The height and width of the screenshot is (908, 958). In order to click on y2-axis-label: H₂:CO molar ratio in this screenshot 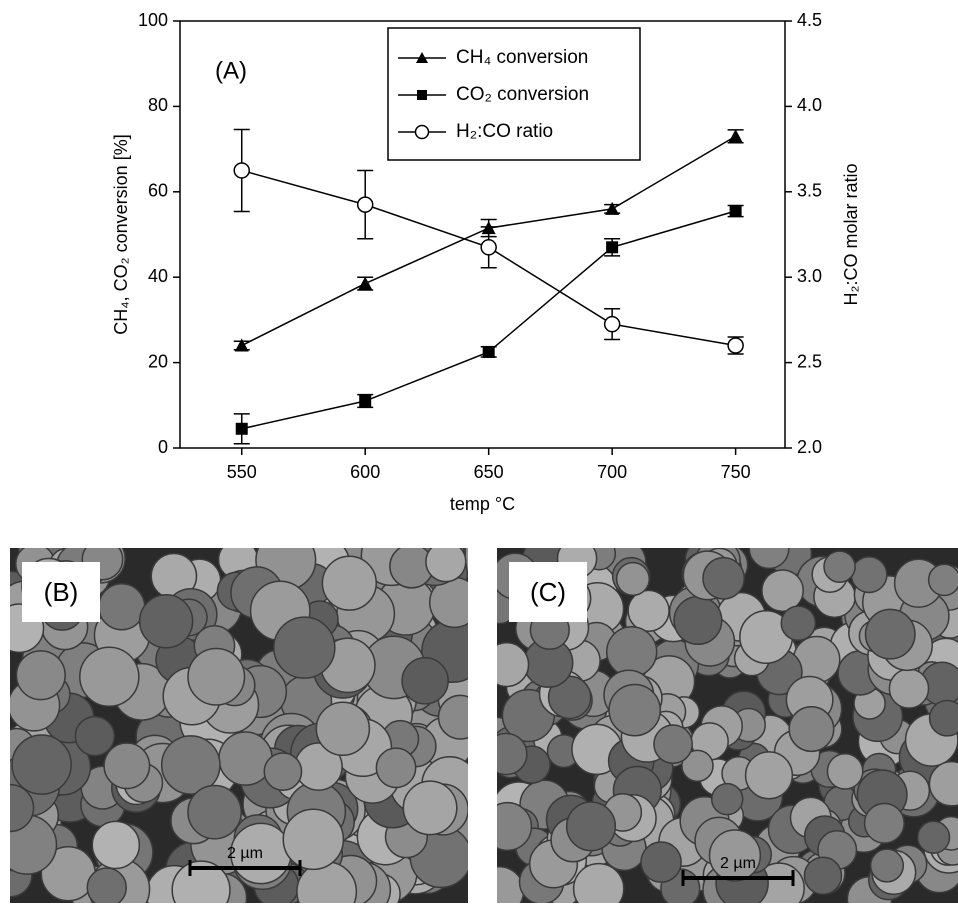, I will do `click(851, 234)`.